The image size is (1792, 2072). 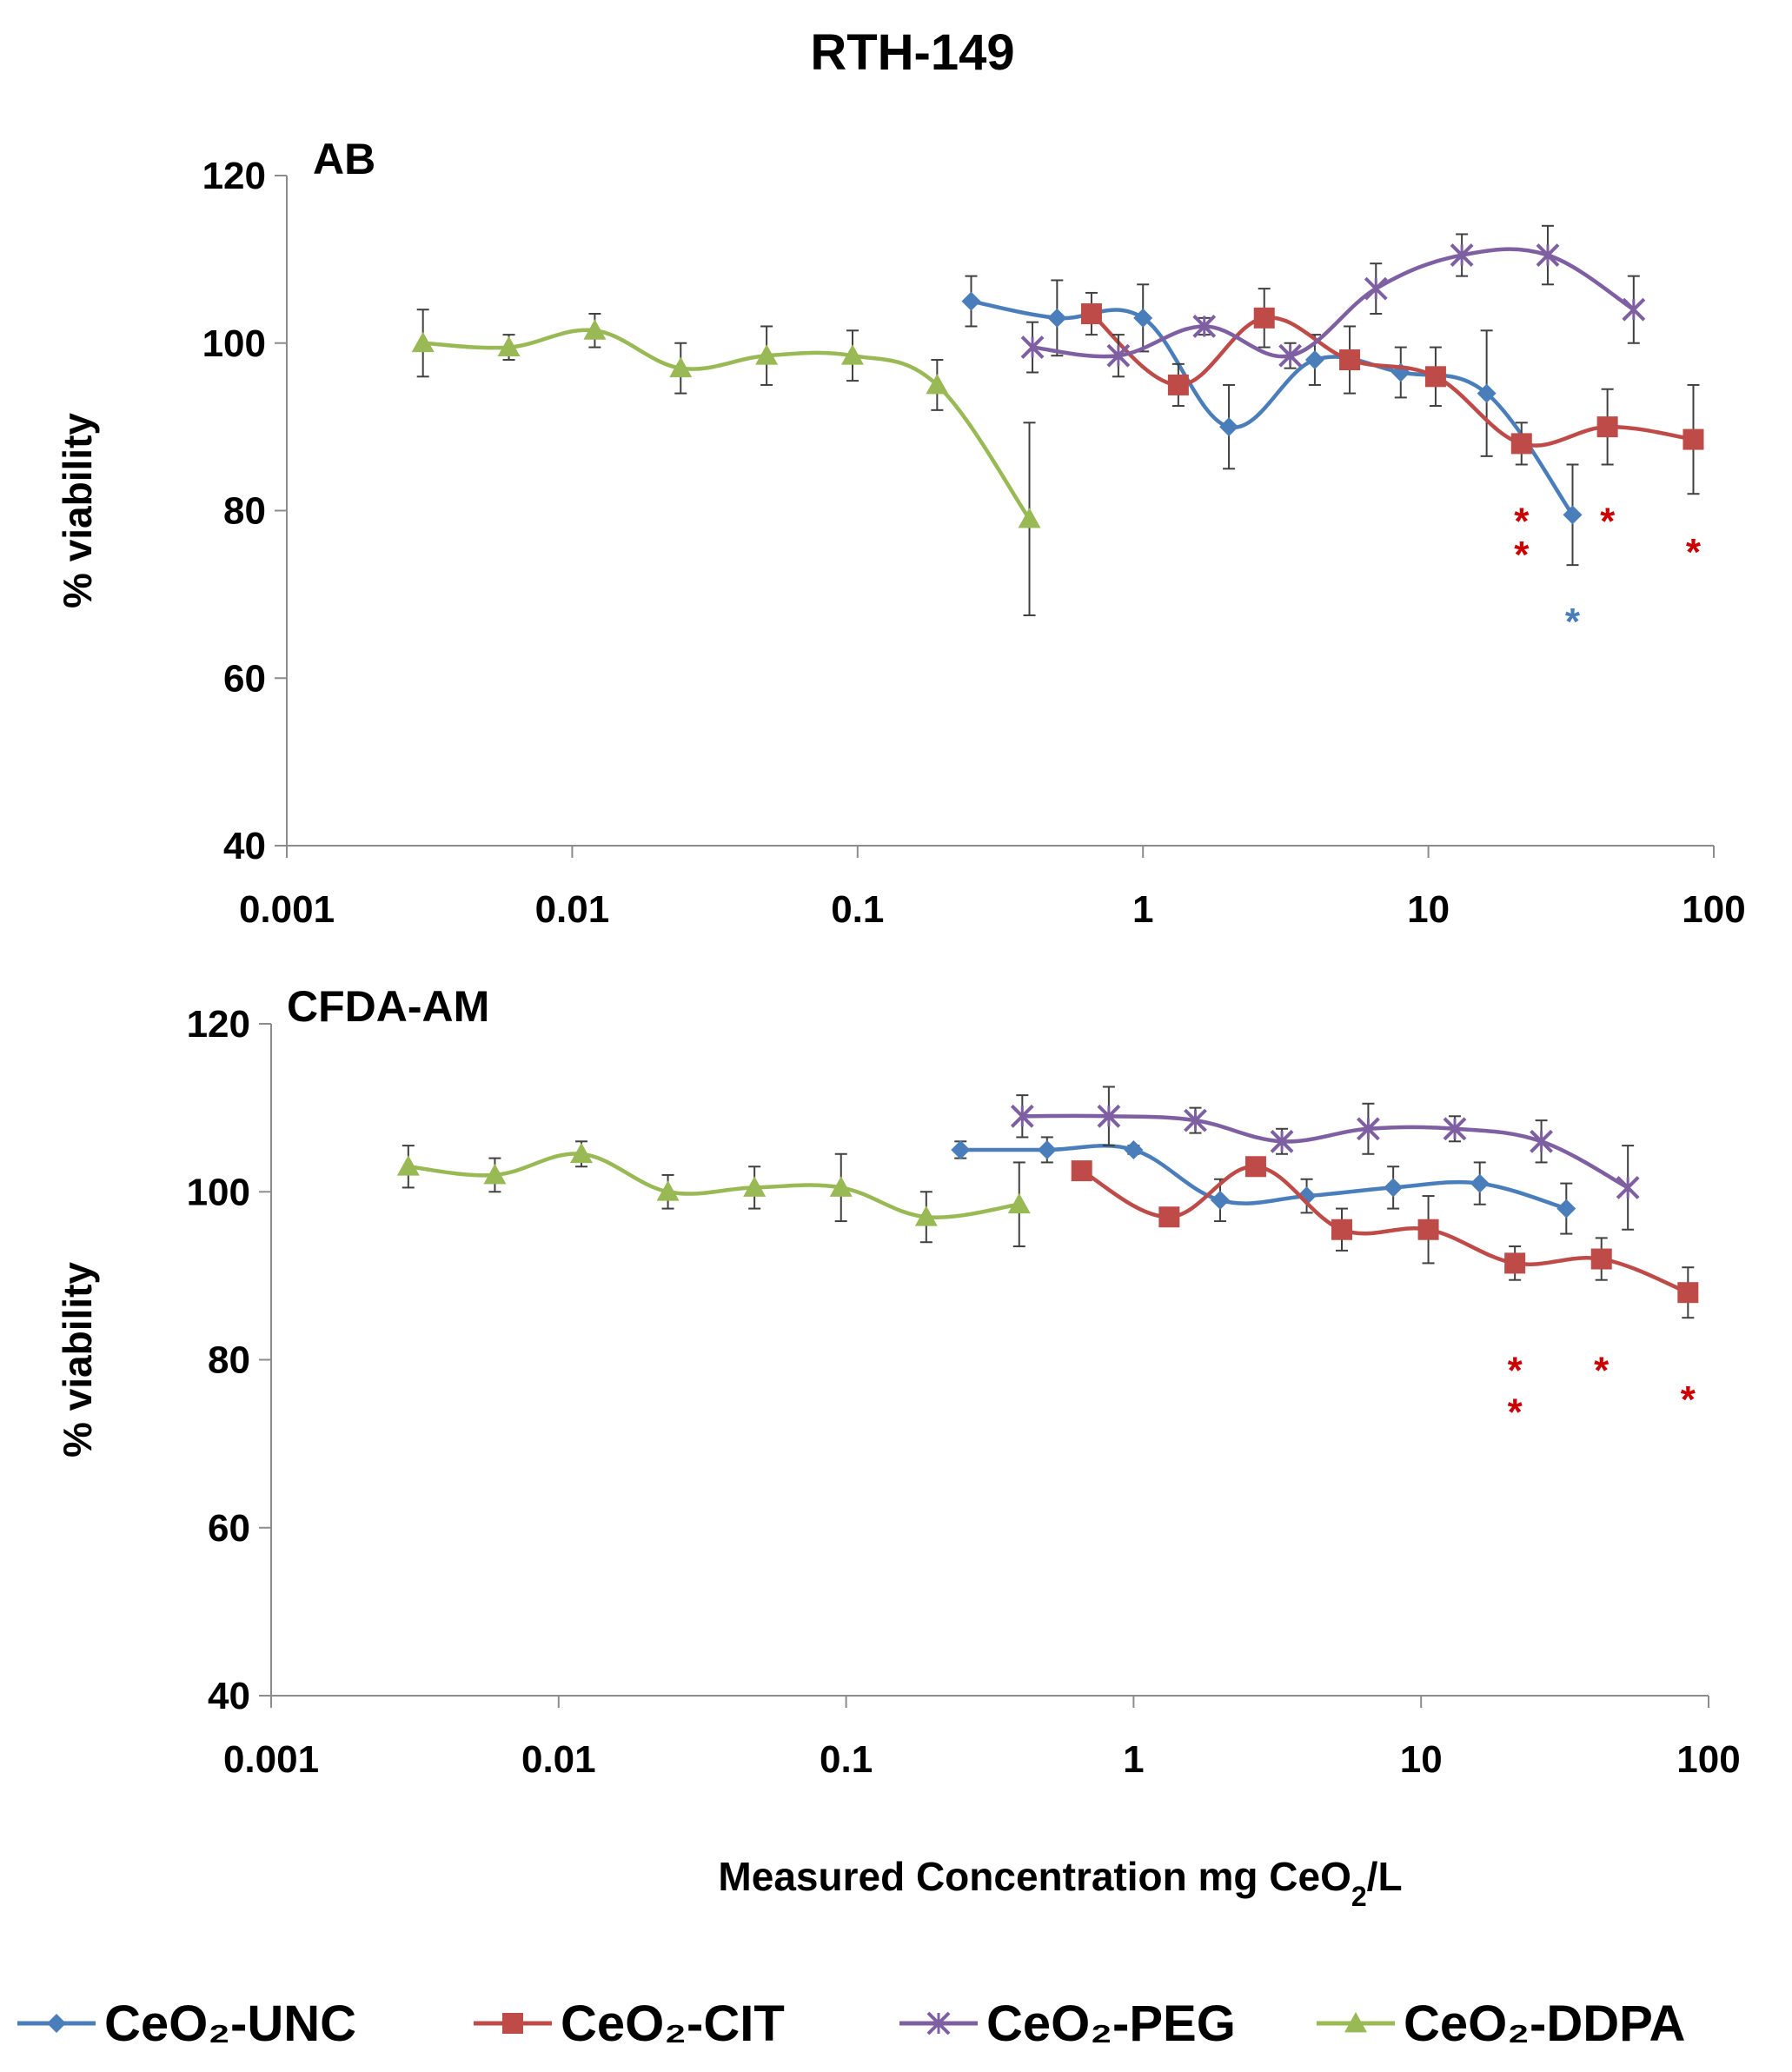 What do you see at coordinates (244, 511) in the screenshot?
I see `y-tick-label: 80` at bounding box center [244, 511].